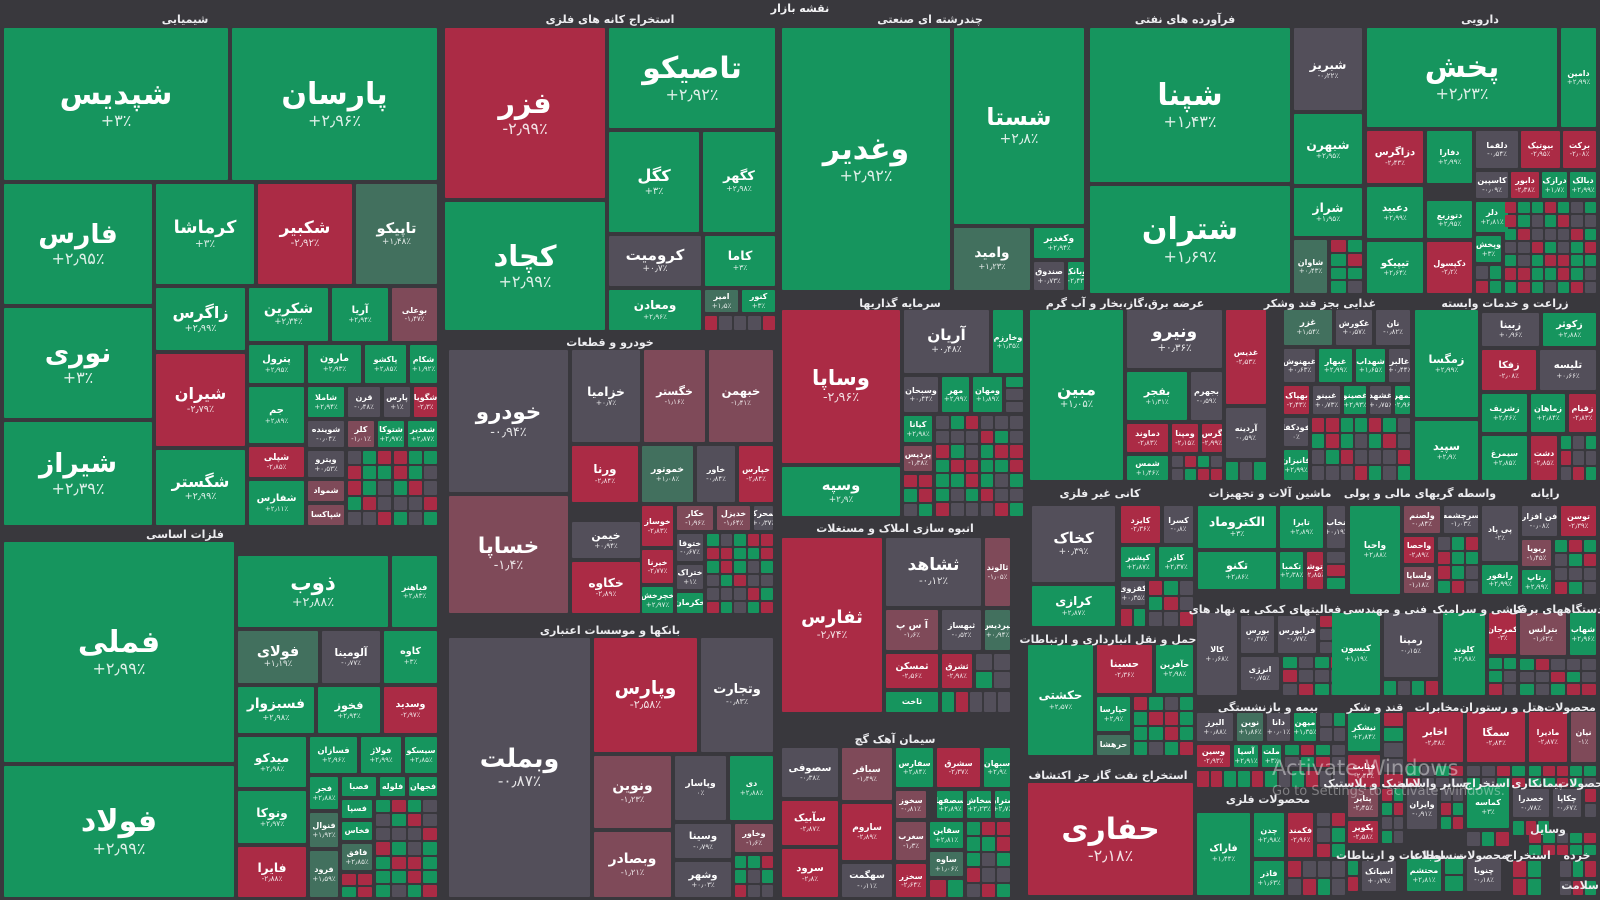 The height and width of the screenshot is (900, 1600). What do you see at coordinates (1568, 370) in the screenshot?
I see `stock-tile: تلیسه +۰٫۶۶٪` at bounding box center [1568, 370].